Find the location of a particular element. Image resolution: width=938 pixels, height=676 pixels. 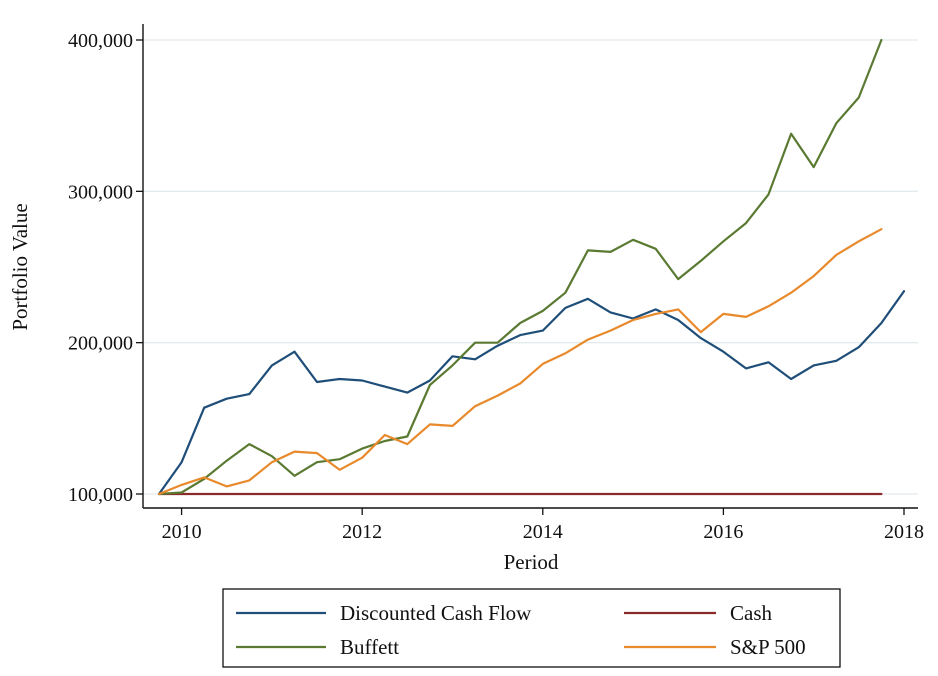

x-tick-label: 2014 is located at coordinates (543, 532).